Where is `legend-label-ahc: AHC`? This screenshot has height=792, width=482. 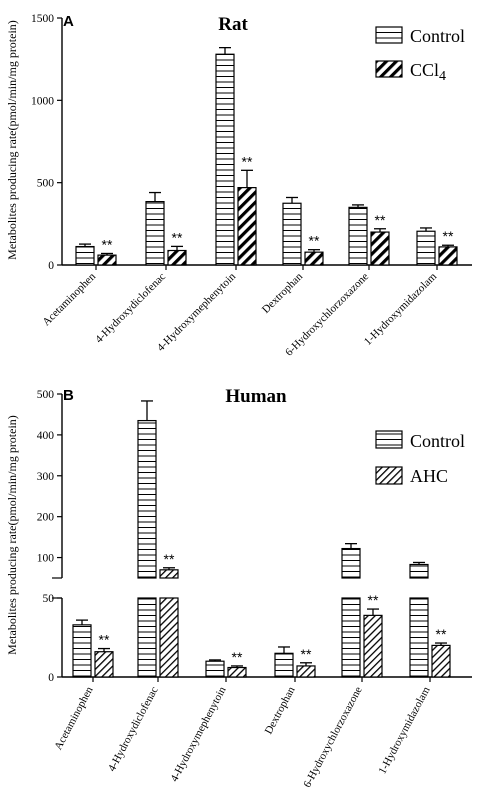 legend-label-ahc: AHC is located at coordinates (429, 476).